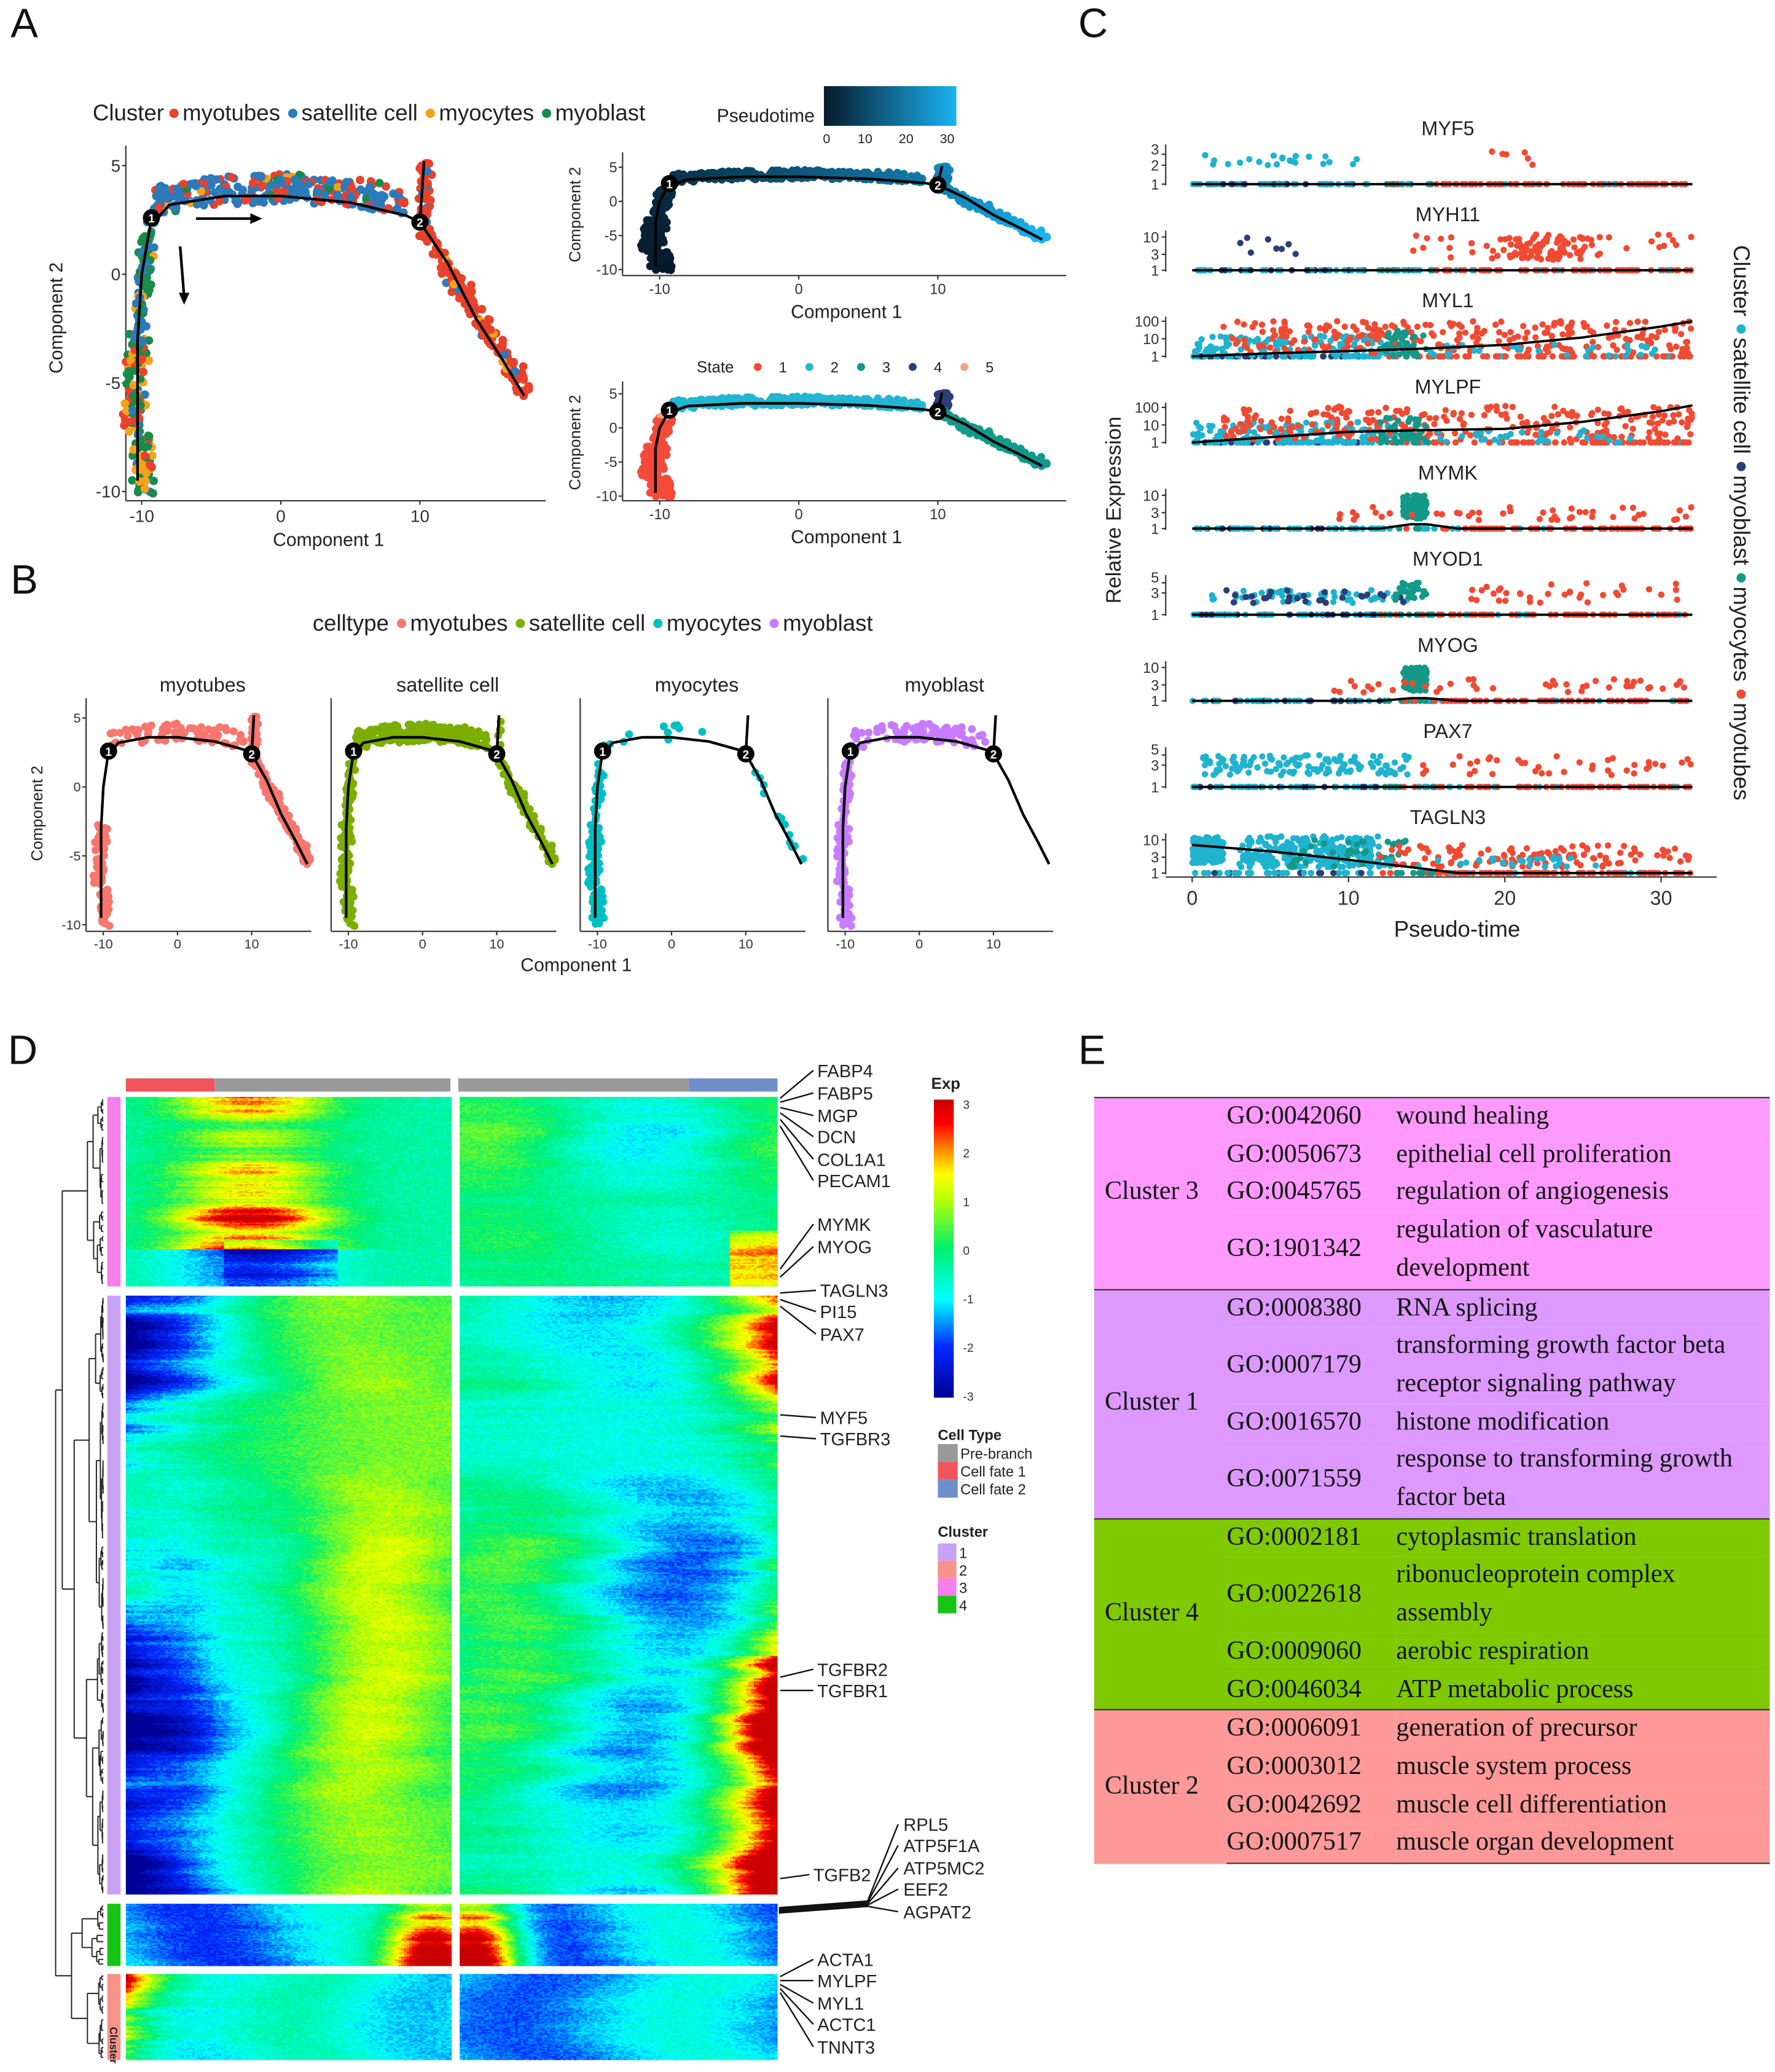 Image resolution: width=1775 pixels, height=2072 pixels. Describe the element at coordinates (231, 112) in the screenshot. I see `legend-label: myotubes` at that location.